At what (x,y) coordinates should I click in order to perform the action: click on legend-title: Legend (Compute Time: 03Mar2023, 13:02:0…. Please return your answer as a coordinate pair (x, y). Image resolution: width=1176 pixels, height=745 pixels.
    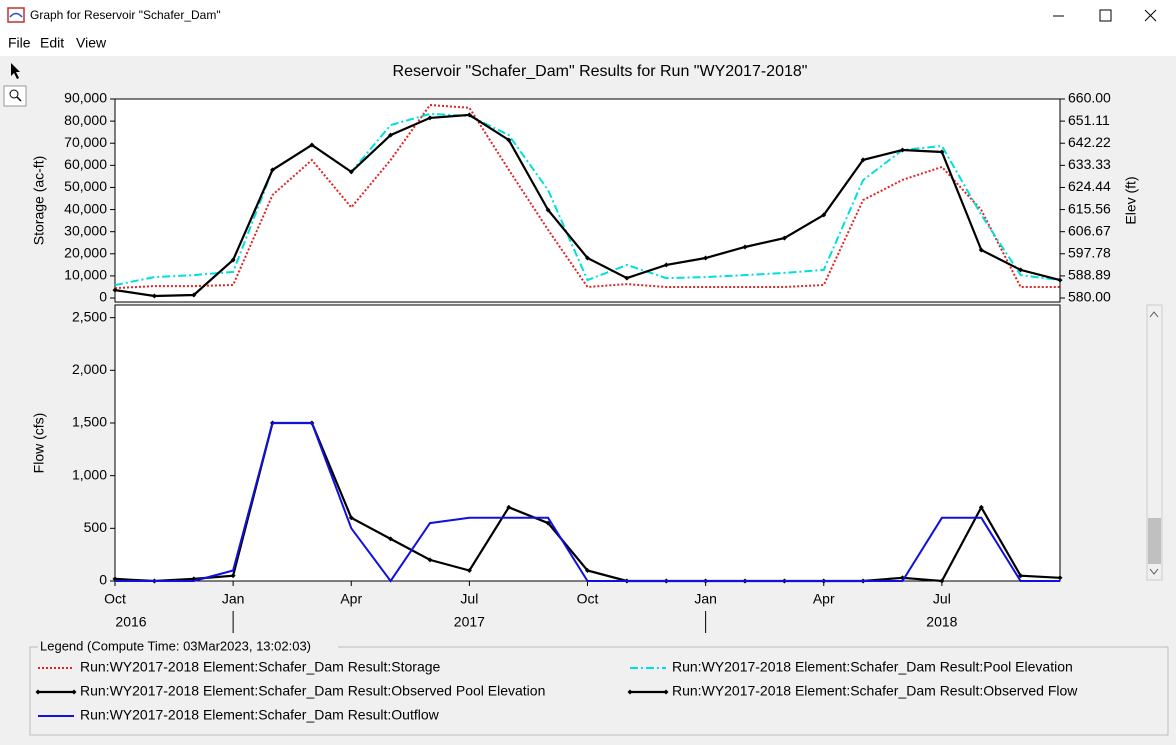
    Looking at the image, I should click on (175, 645).